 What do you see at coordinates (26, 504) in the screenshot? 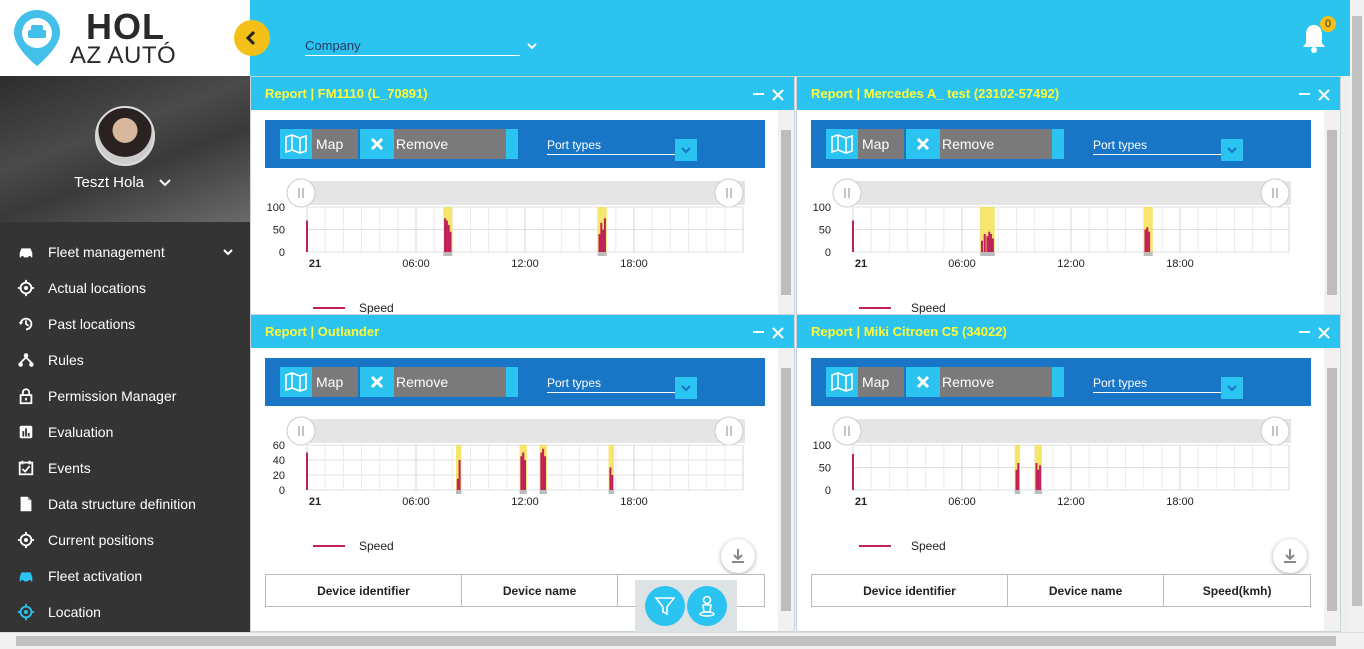
I see `document-icon` at bounding box center [26, 504].